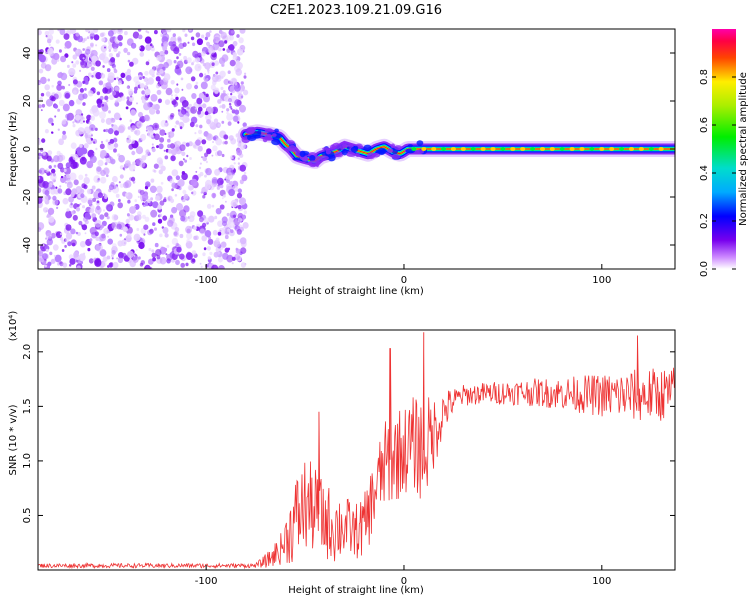 The width and height of the screenshot is (750, 600). What do you see at coordinates (27, 406) in the screenshot?
I see `y-tick-label: 1.5` at bounding box center [27, 406].